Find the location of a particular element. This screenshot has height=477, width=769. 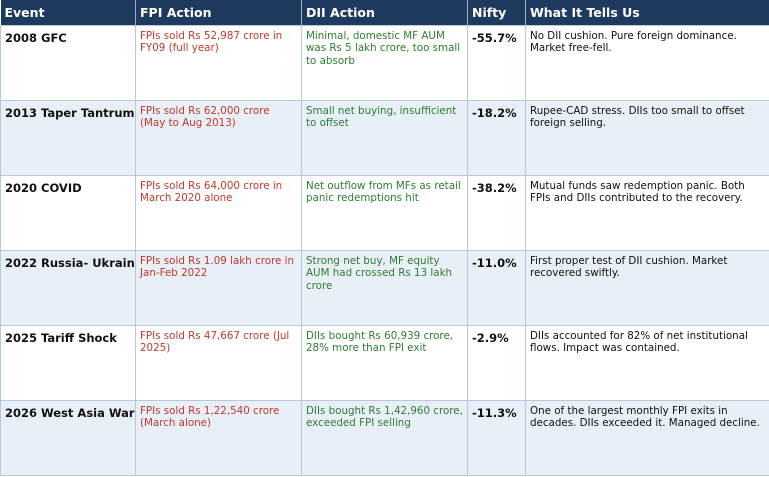

event-cell: 2008 GFC is located at coordinates (68, 62).